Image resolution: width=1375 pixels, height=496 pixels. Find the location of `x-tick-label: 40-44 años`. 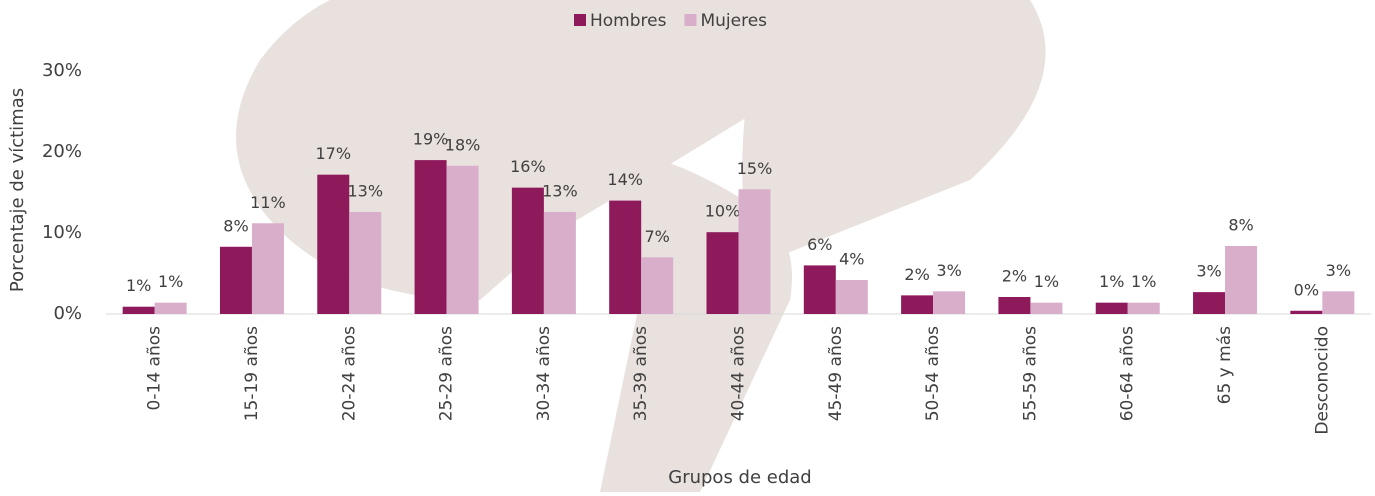

x-tick-label: 40-44 años is located at coordinates (739, 373).